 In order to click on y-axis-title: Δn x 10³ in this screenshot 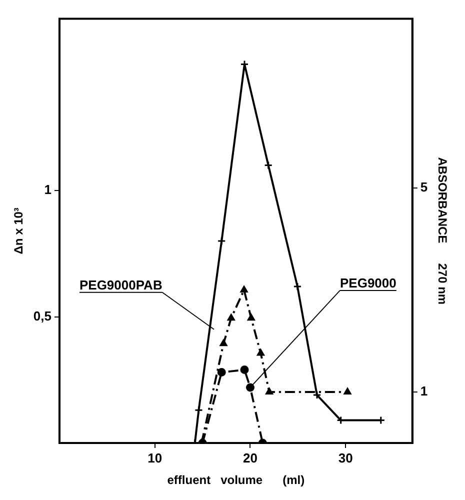, I will do `click(19, 231)`.